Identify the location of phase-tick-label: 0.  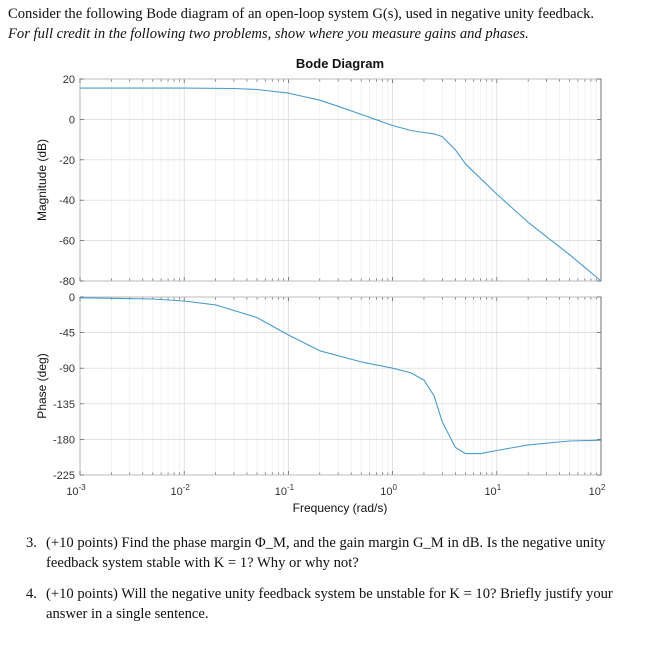
(72, 298).